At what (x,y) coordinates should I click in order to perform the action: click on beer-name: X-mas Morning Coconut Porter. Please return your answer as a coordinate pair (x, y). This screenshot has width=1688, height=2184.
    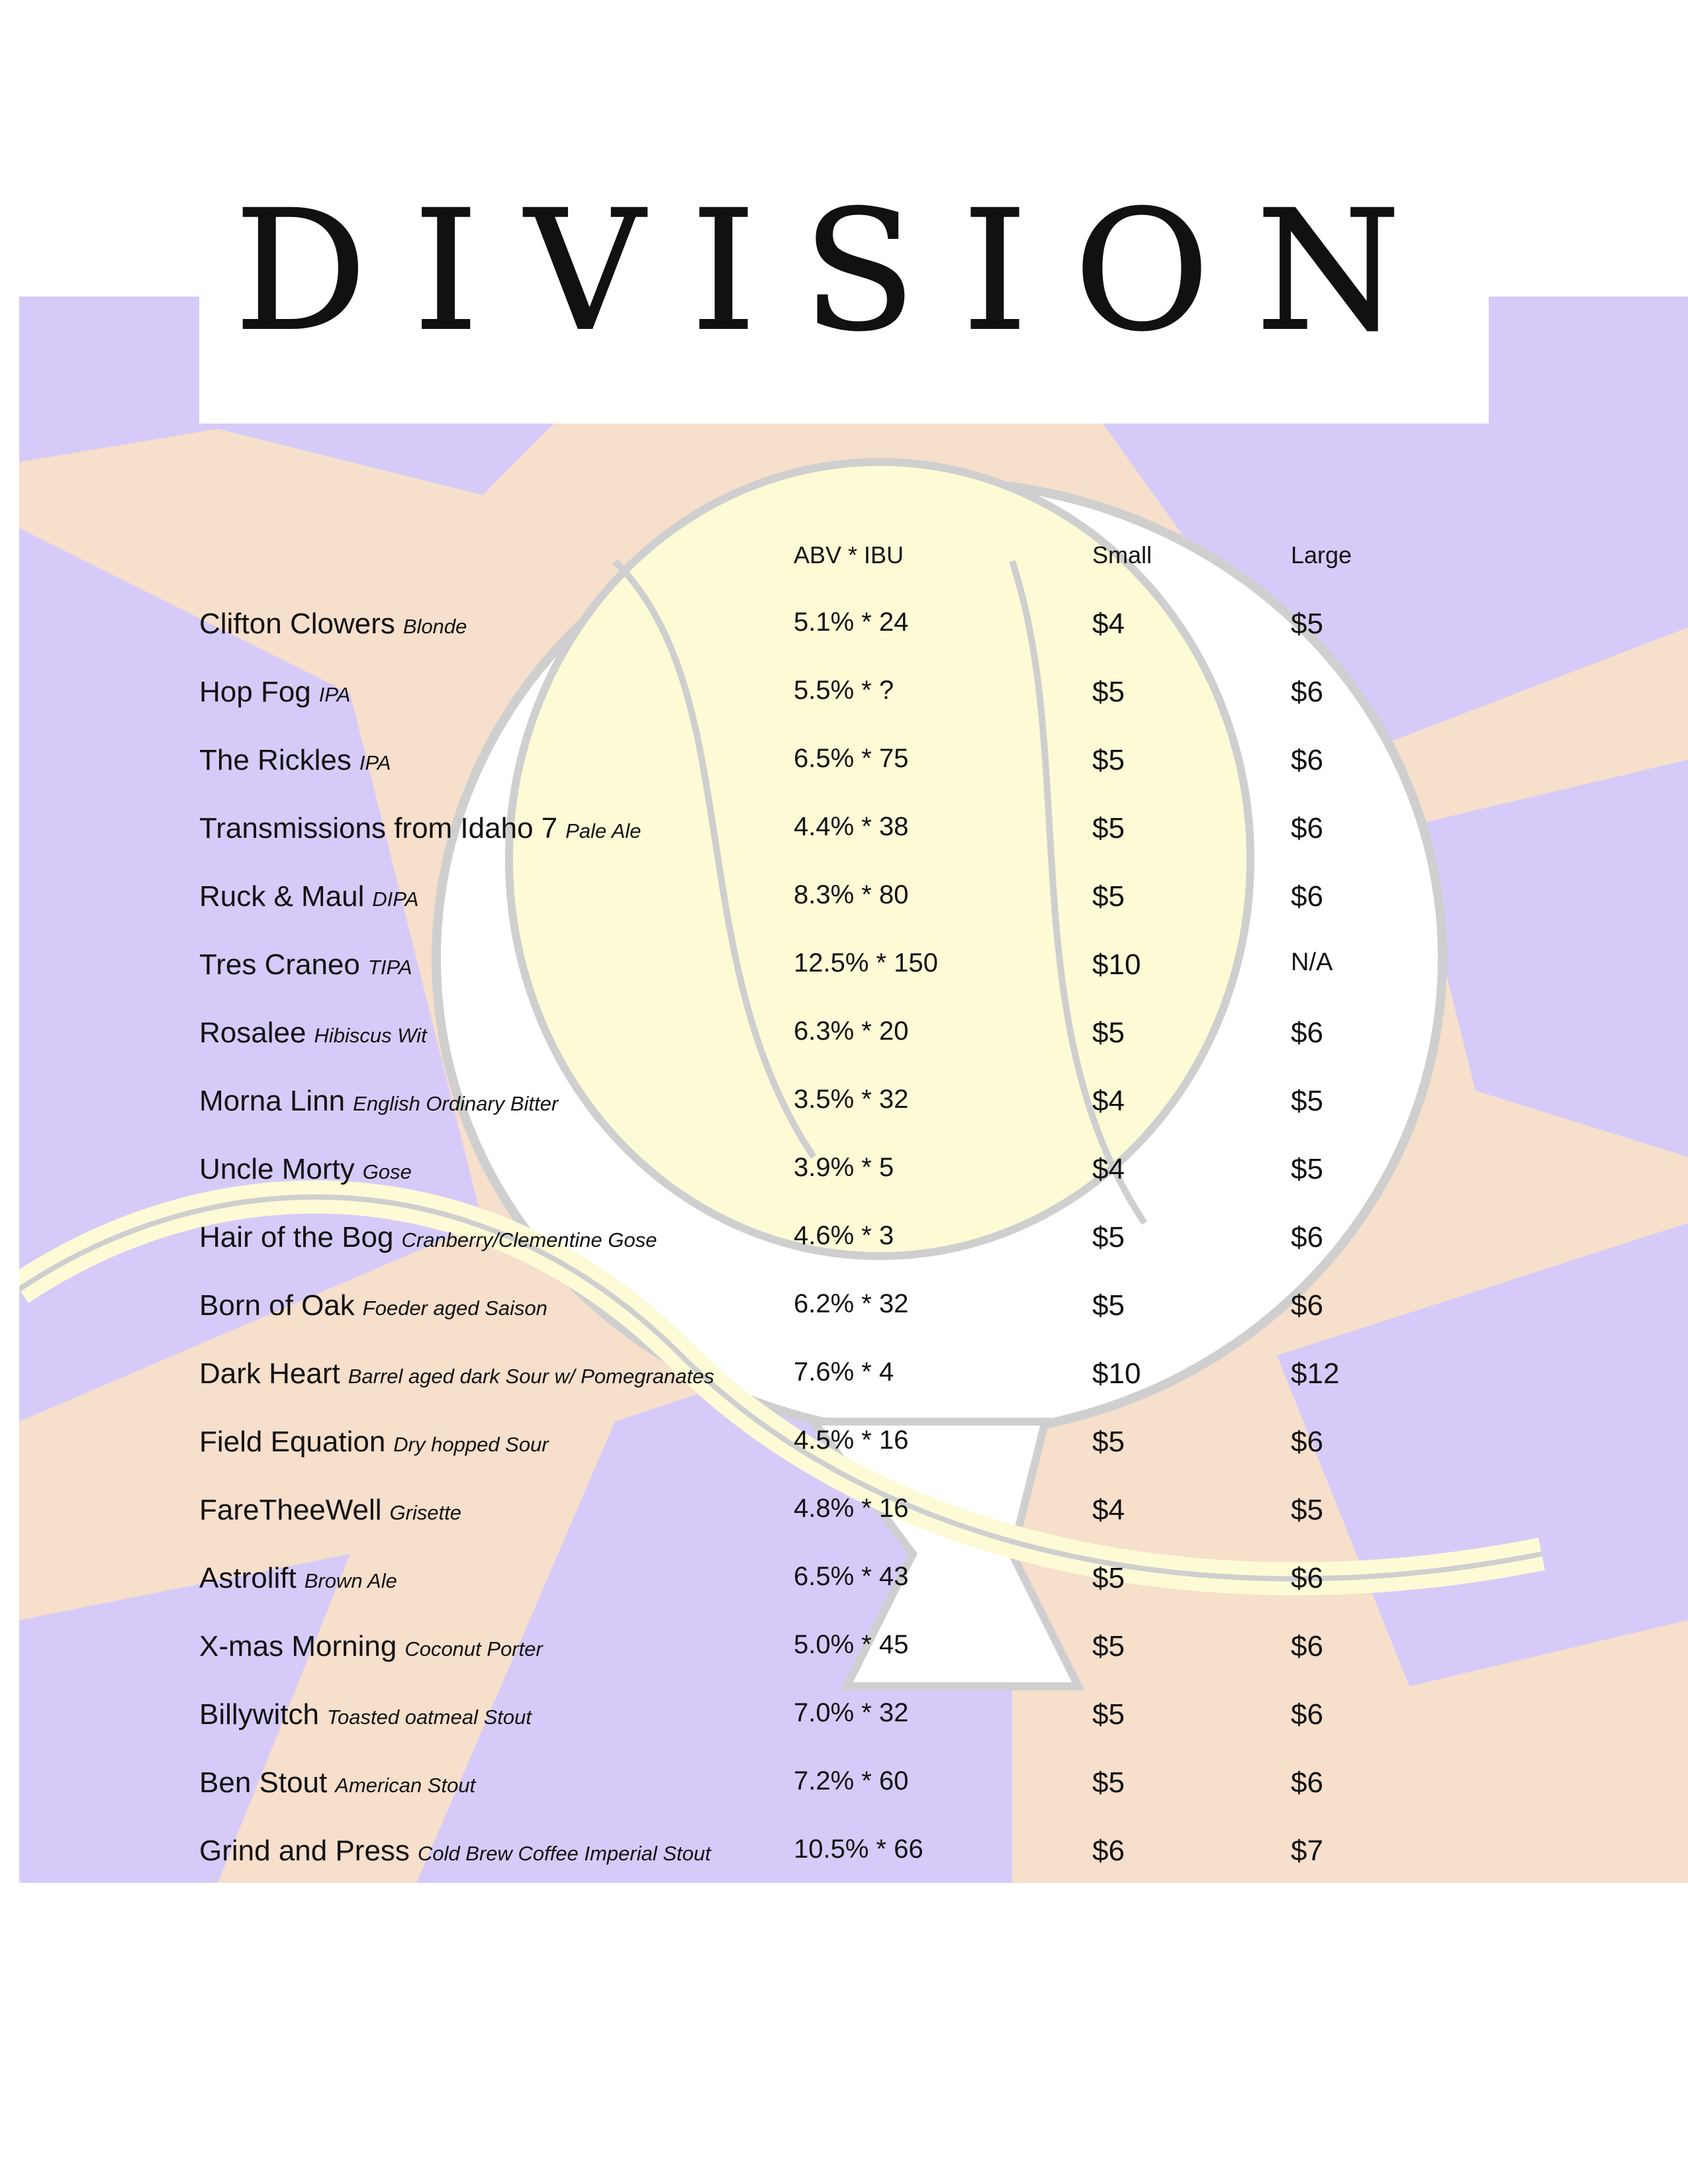
    Looking at the image, I should click on (371, 1646).